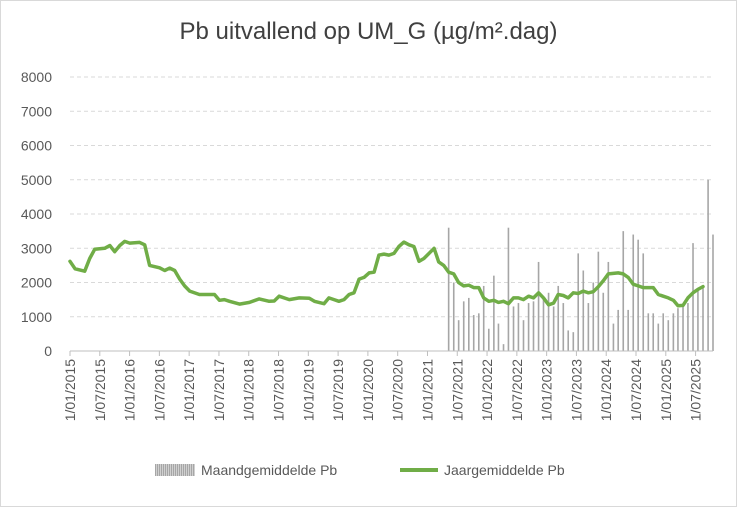 This screenshot has height=507, width=737. Describe the element at coordinates (606, 390) in the screenshot. I see `x-tick-label: 1/01/2024` at that location.